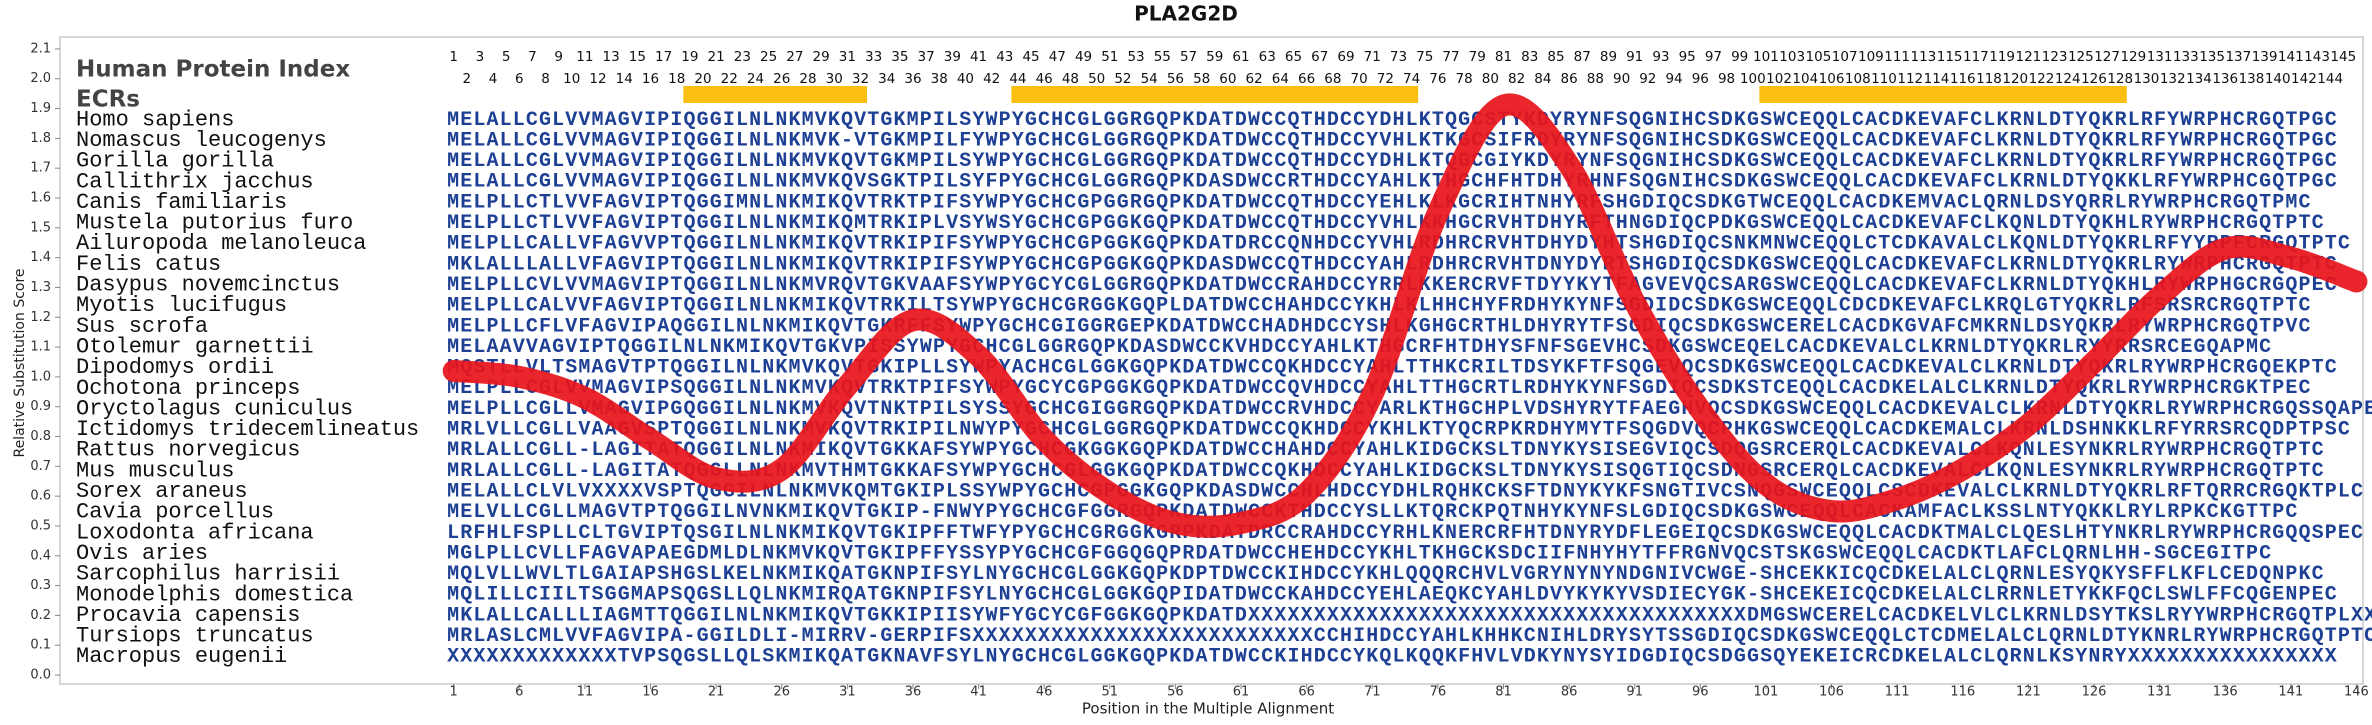 The width and height of the screenshot is (2372, 725). Describe the element at coordinates (40, 555) in the screenshot. I see `y-tick-label: 0.4` at that location.